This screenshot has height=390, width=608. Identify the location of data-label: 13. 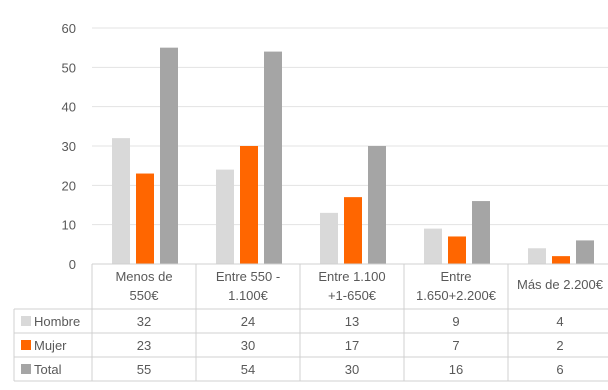
(352, 321).